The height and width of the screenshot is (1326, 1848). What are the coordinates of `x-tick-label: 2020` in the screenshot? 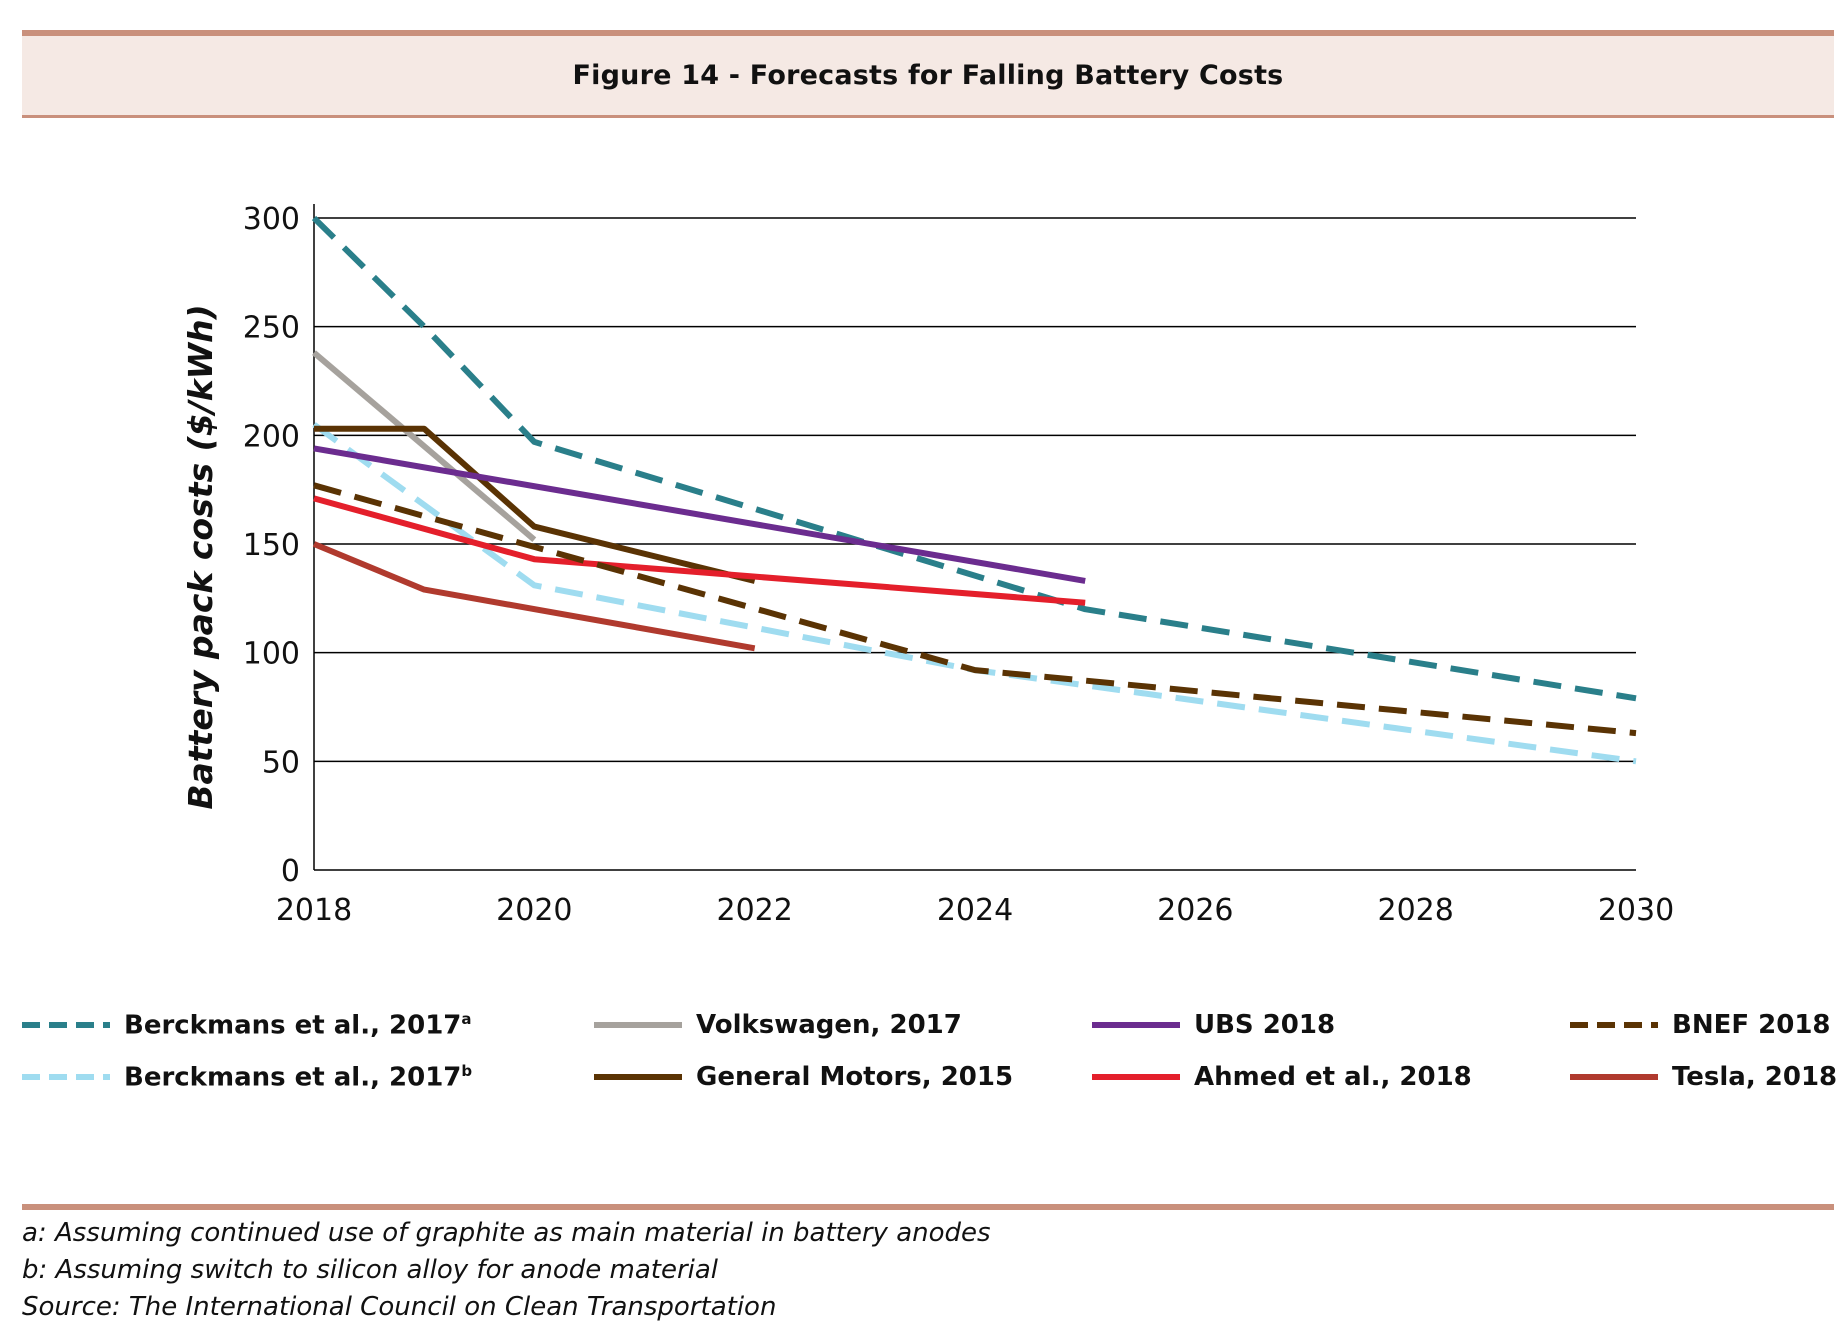 It's located at (534, 910).